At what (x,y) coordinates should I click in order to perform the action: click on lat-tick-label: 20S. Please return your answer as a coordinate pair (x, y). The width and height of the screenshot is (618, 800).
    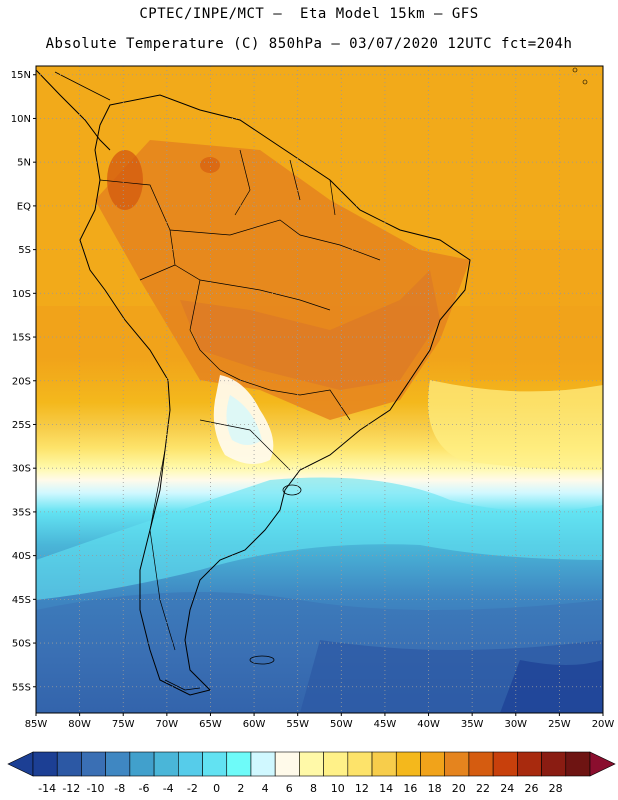
    Looking at the image, I should click on (21, 381).